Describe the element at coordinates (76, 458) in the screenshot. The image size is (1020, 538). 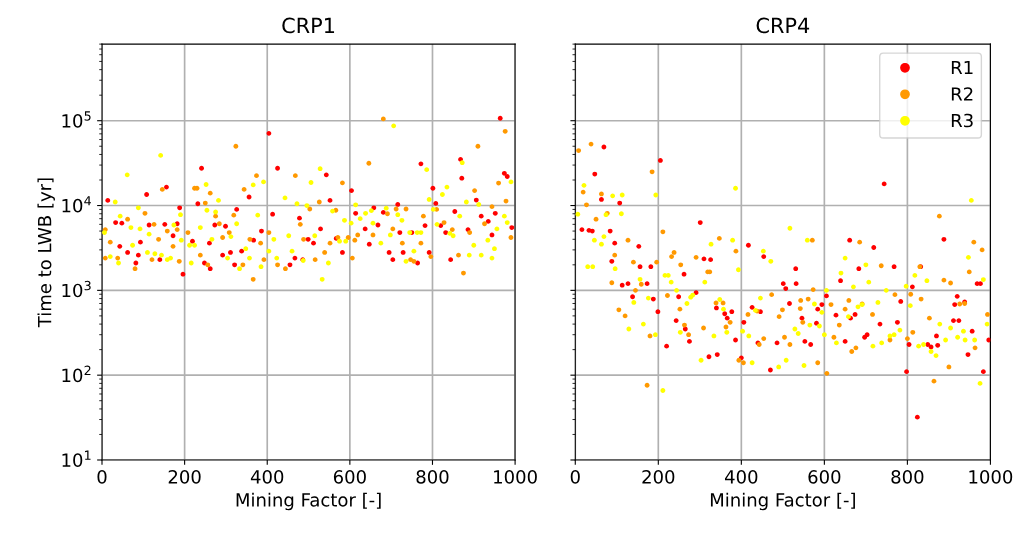
I see `y-tick-label: 10$^{1}$` at that location.